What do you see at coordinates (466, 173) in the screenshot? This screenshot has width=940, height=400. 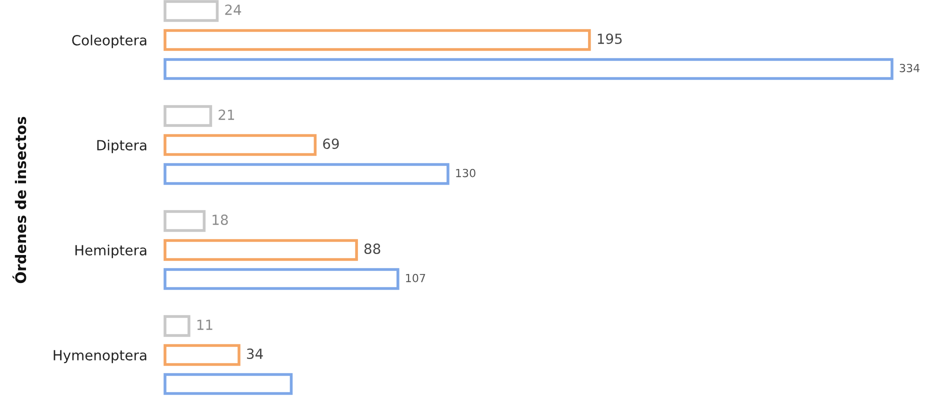 I see `data-label: 130` at bounding box center [466, 173].